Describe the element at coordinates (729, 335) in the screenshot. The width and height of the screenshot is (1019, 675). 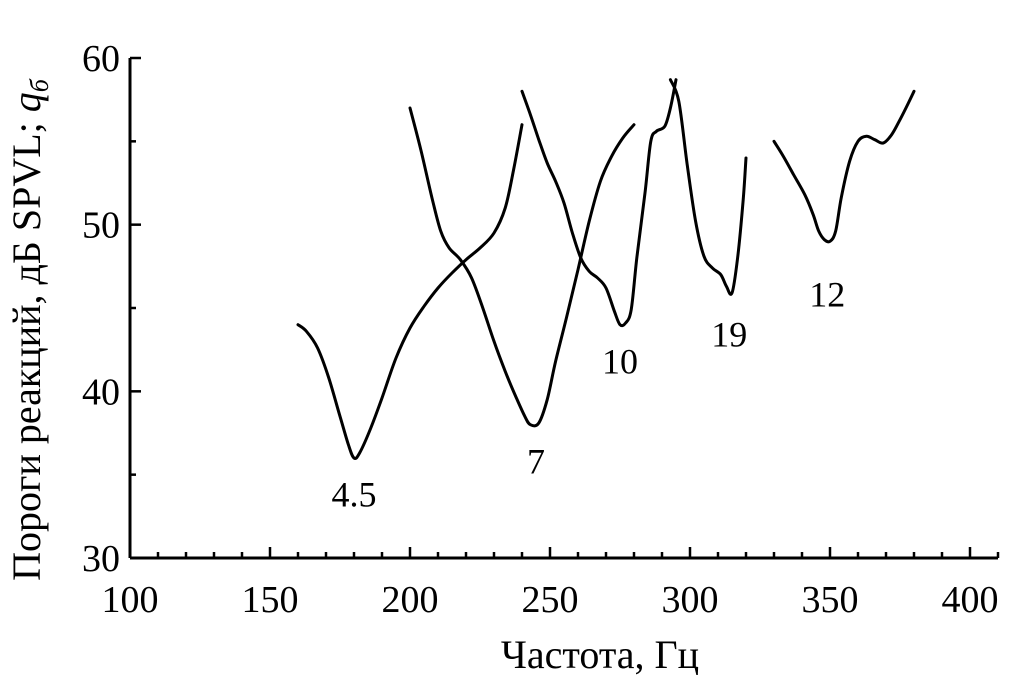
I see `curve-label-19: 19` at that location.